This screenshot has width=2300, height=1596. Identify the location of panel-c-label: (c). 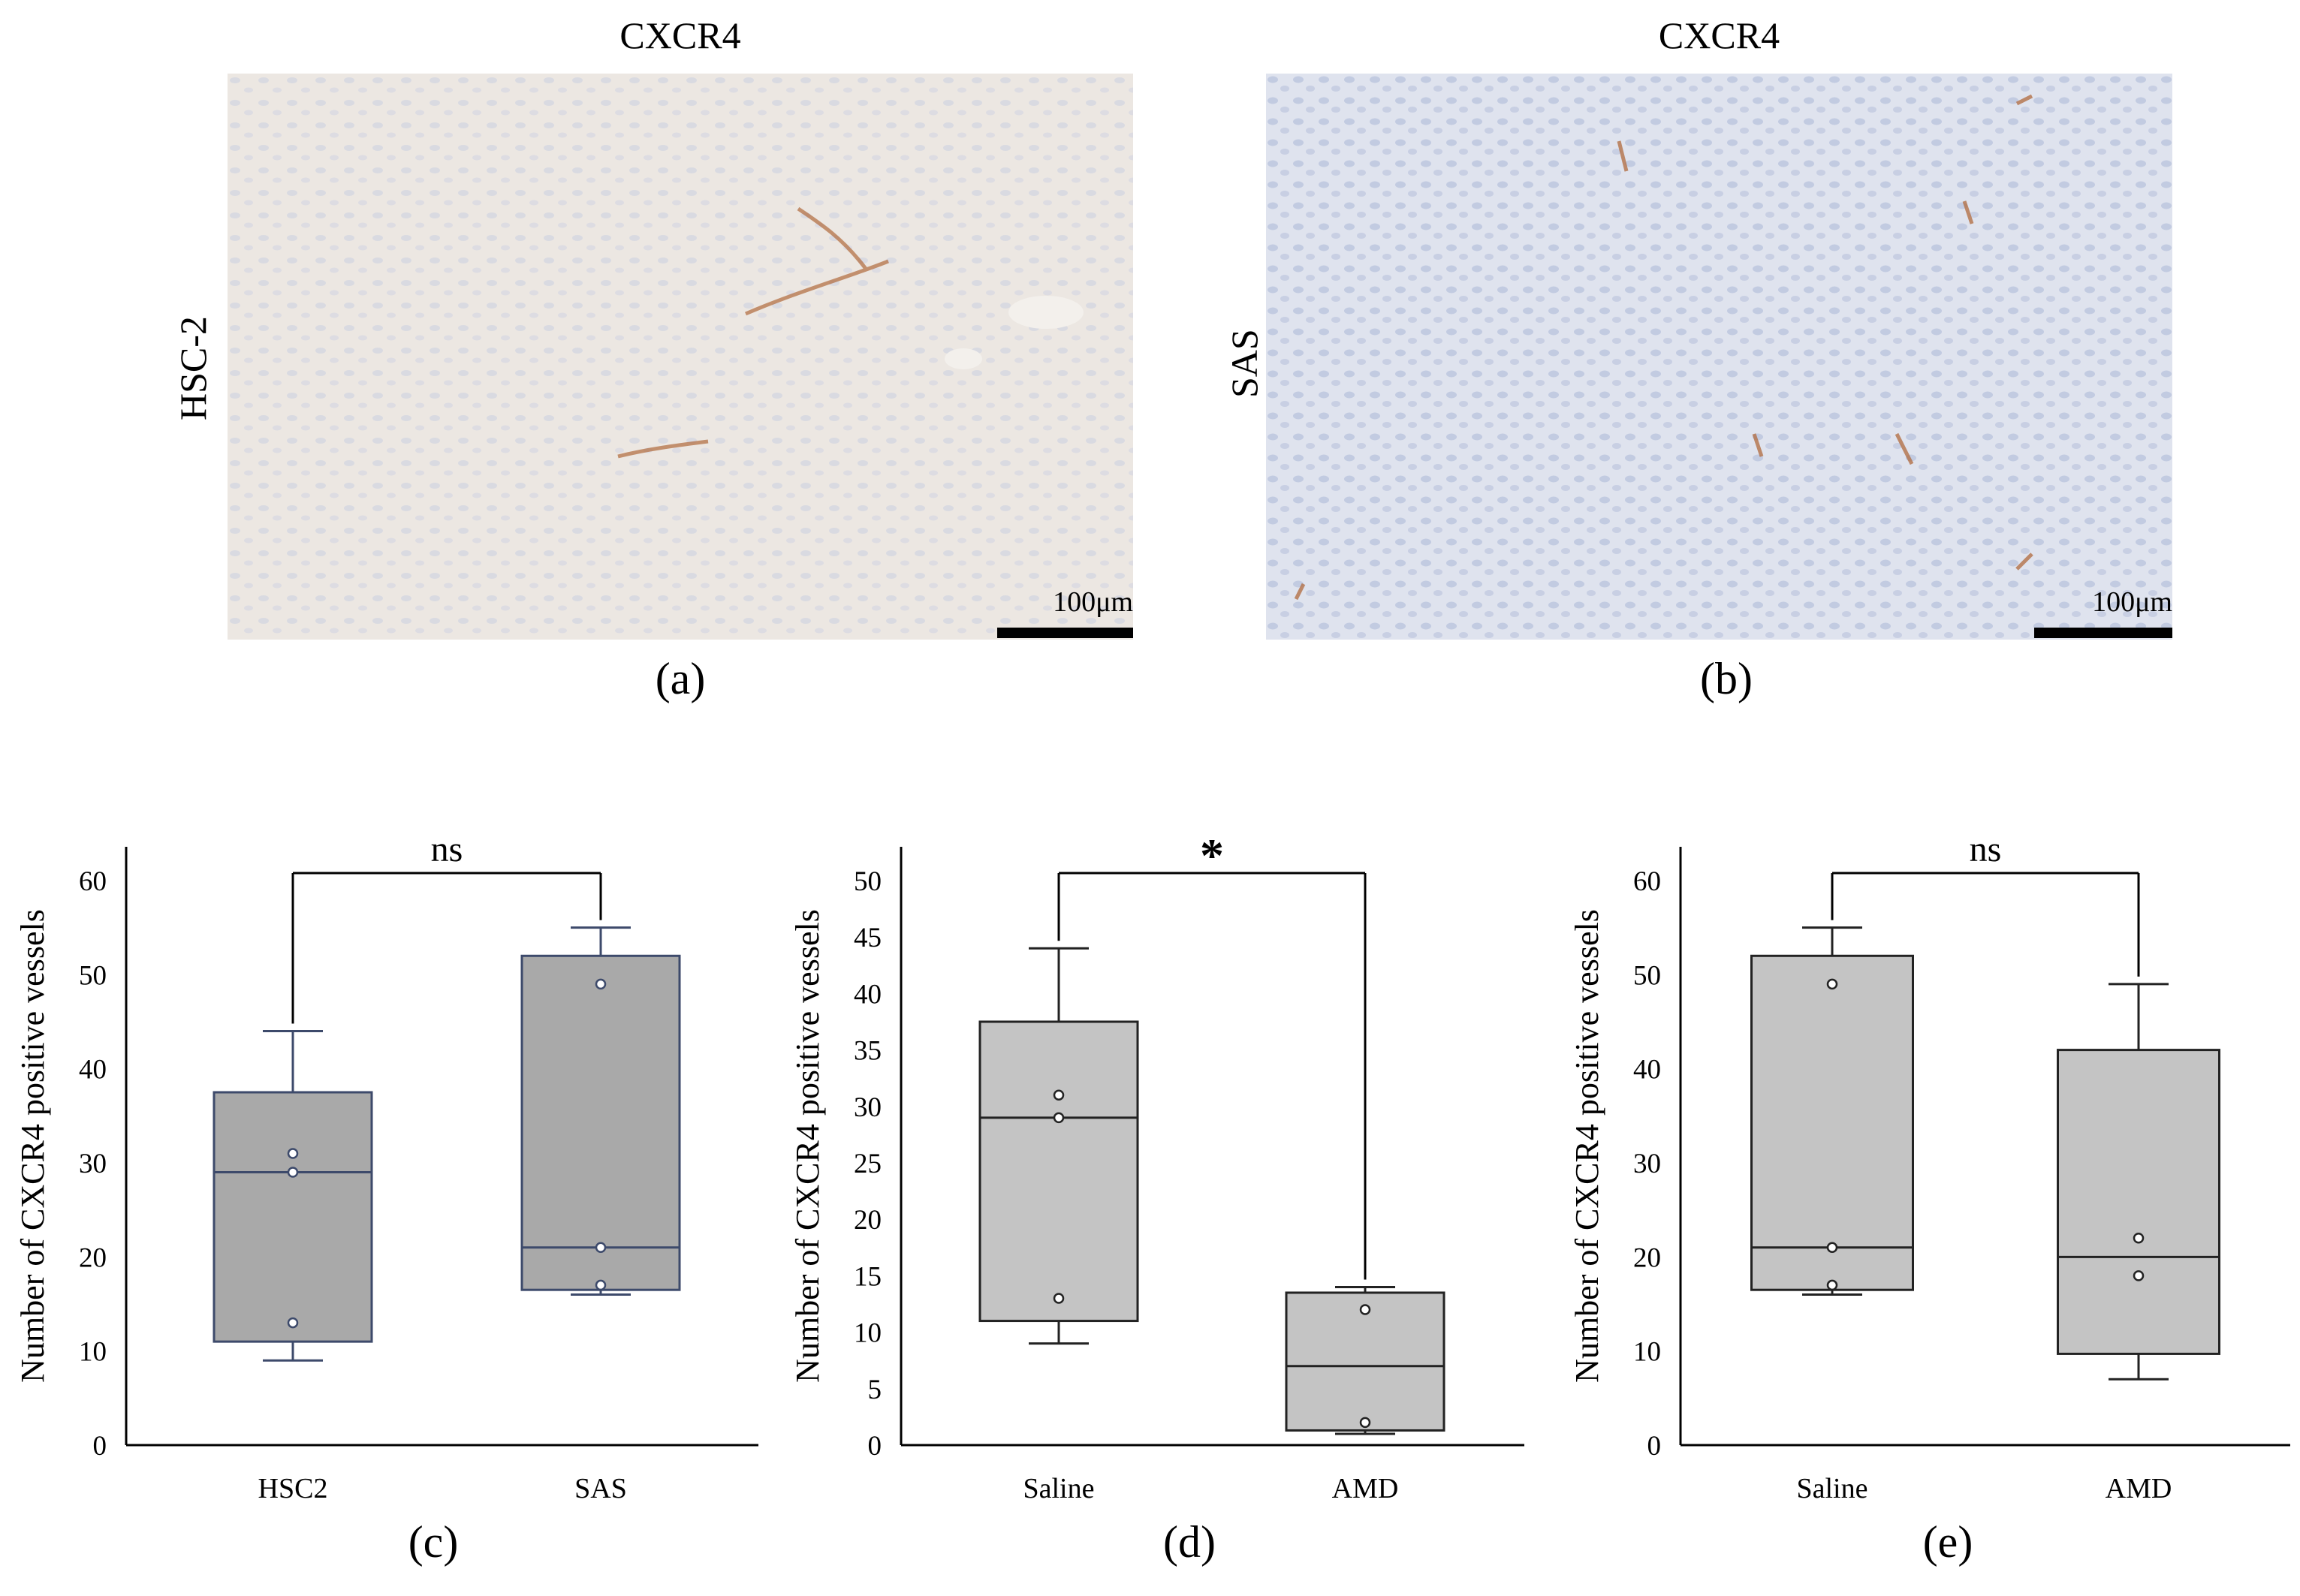
(433, 1542).